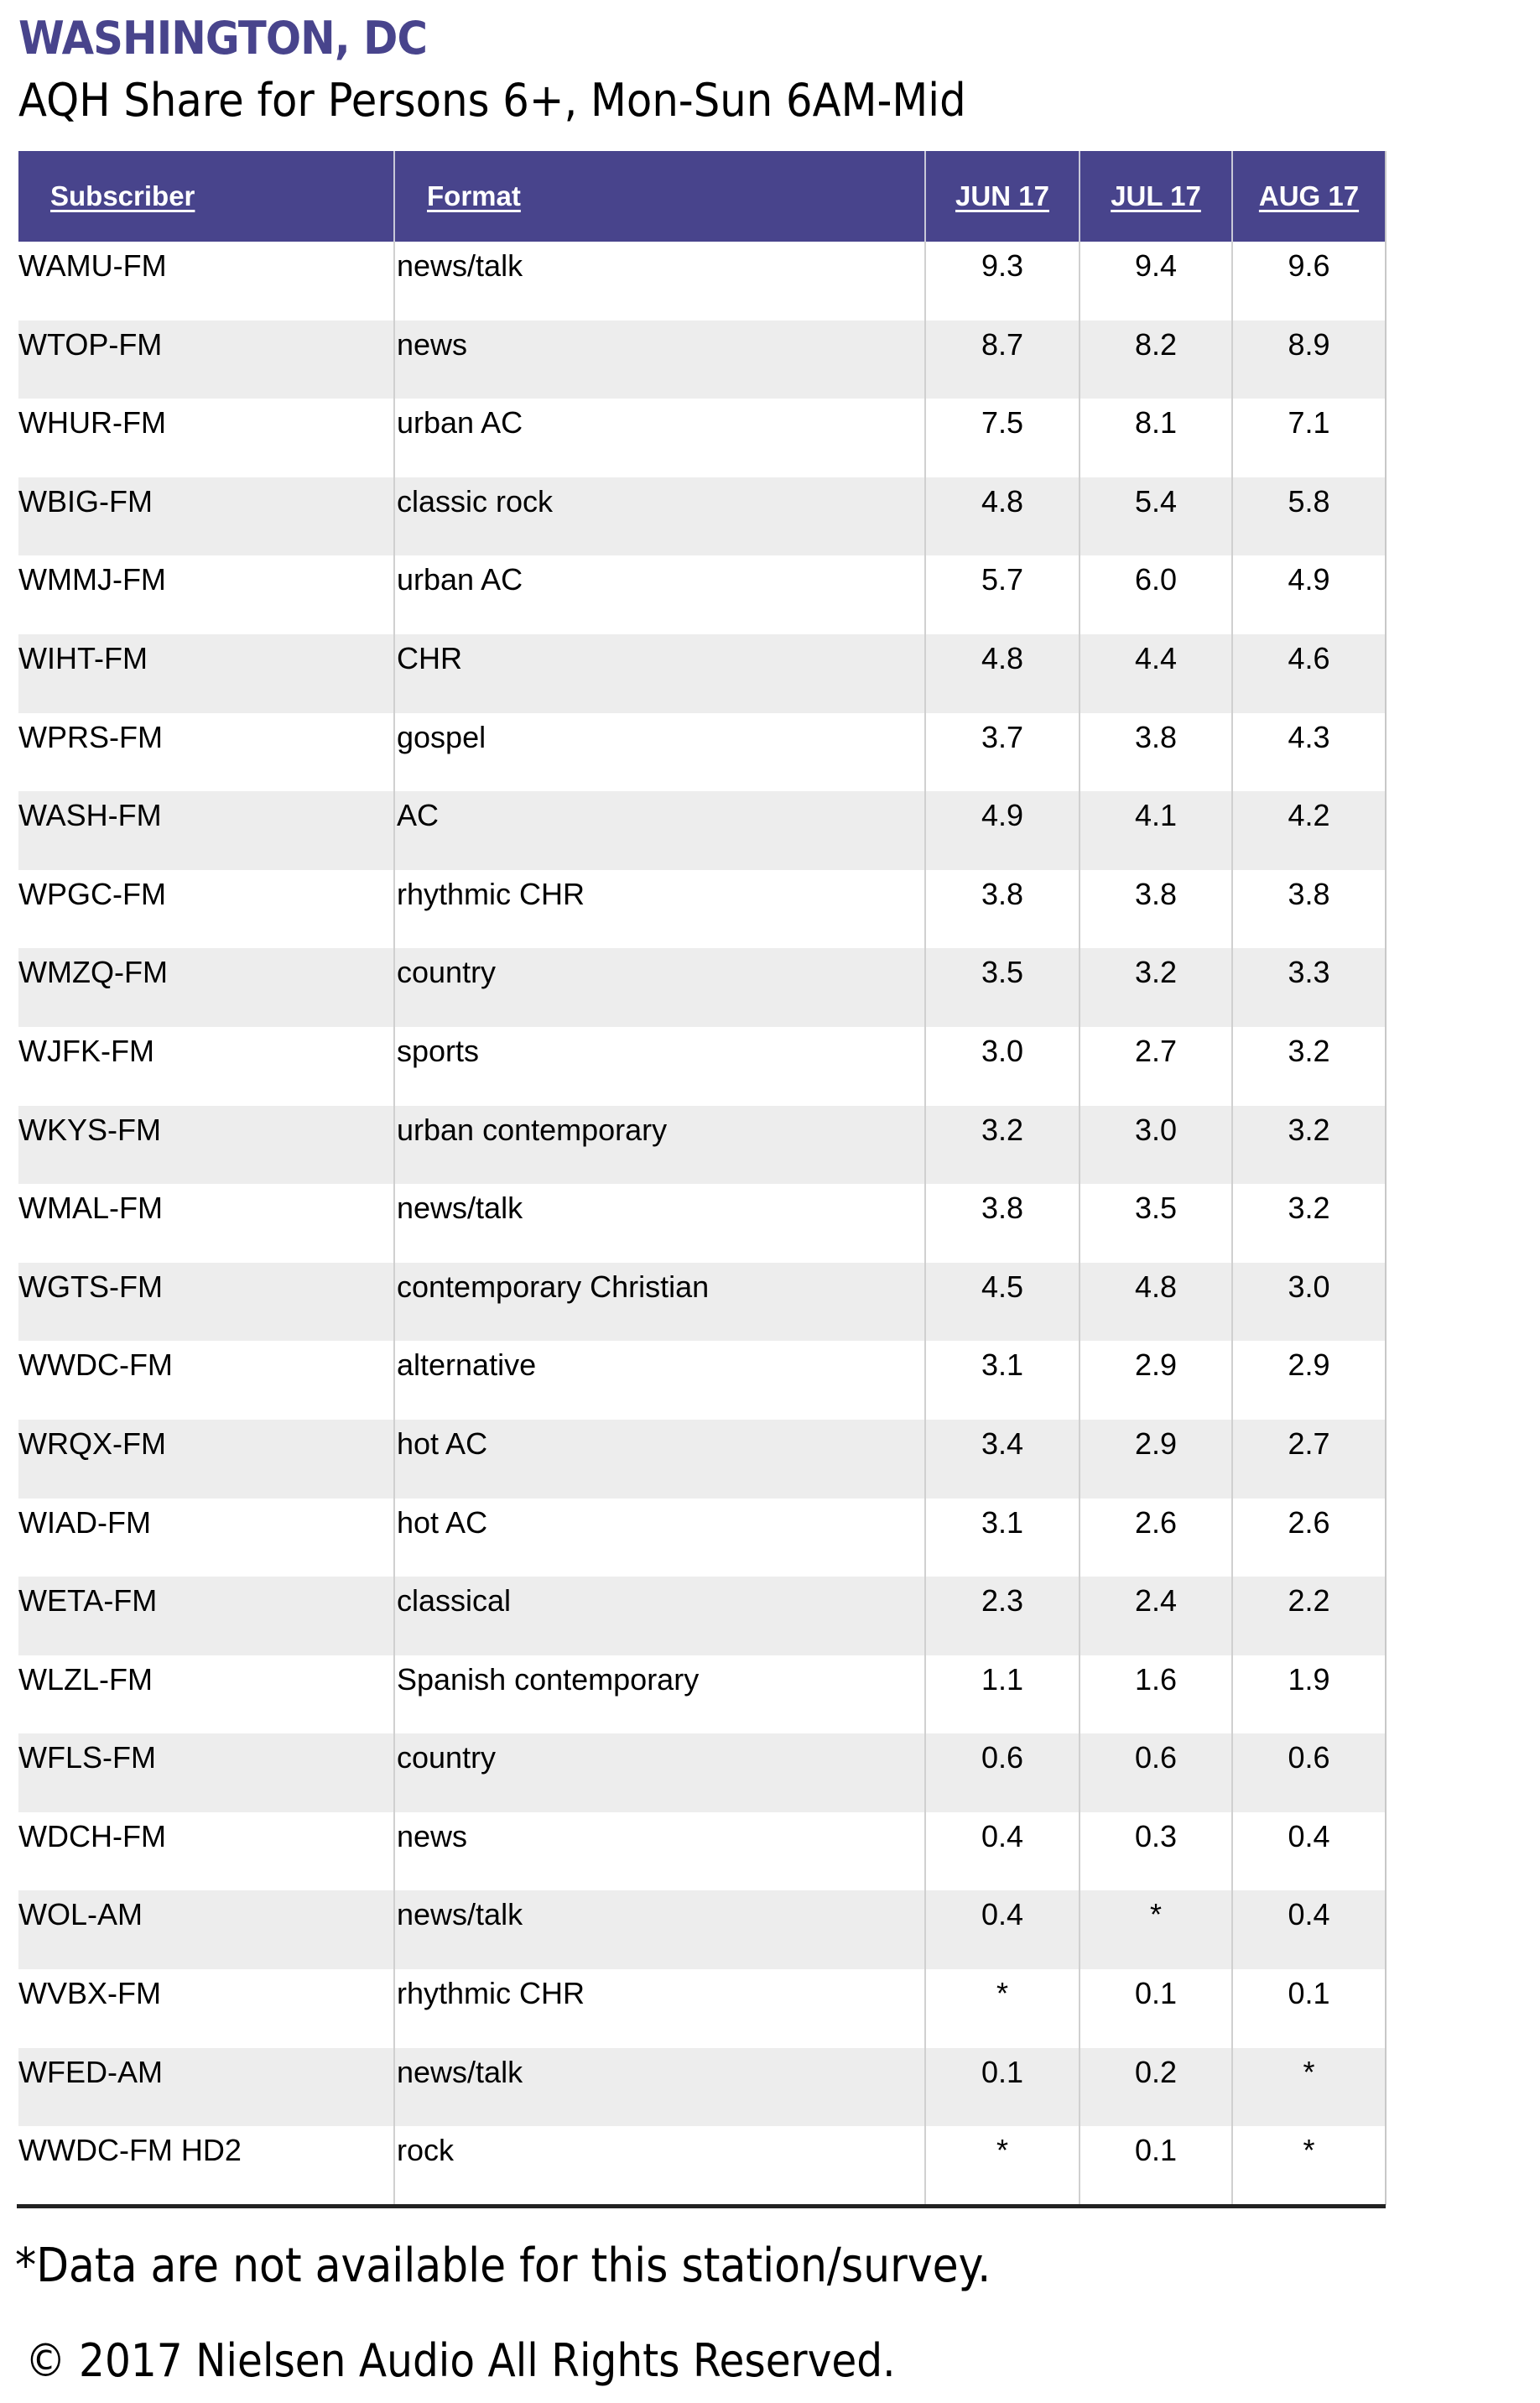  What do you see at coordinates (1157, 673) in the screenshot?
I see `jul17-cell: 4.4` at bounding box center [1157, 673].